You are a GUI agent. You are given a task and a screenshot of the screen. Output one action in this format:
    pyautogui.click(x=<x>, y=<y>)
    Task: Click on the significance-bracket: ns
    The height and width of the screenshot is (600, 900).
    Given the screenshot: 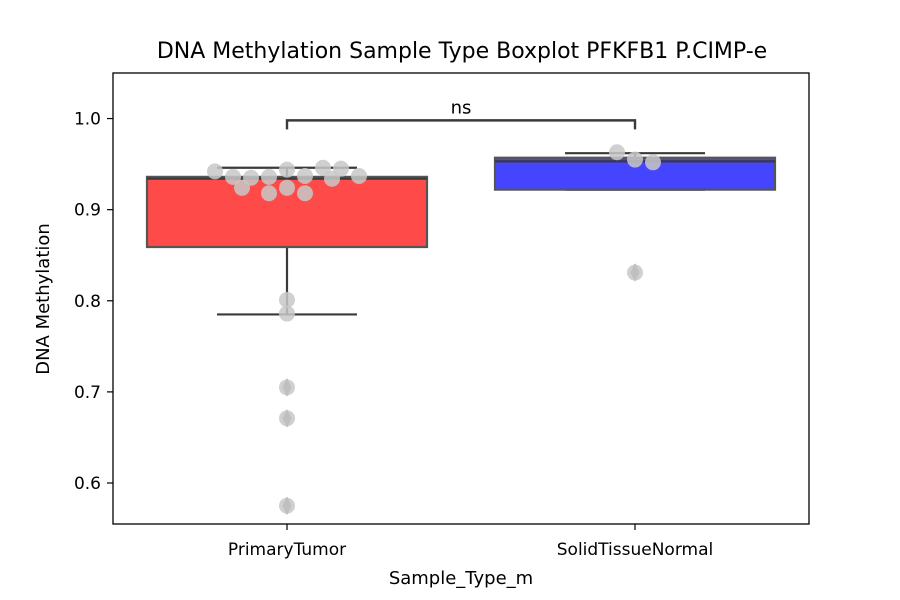 What is the action you would take?
    pyautogui.click(x=461, y=113)
    